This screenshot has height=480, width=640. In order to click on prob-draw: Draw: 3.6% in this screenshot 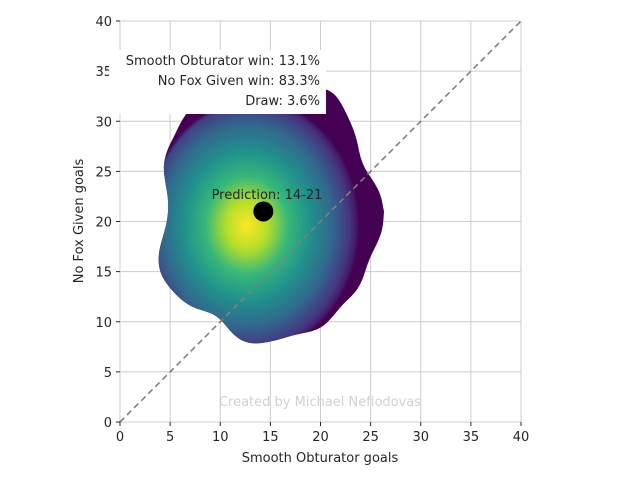, I will do `click(282, 101)`.